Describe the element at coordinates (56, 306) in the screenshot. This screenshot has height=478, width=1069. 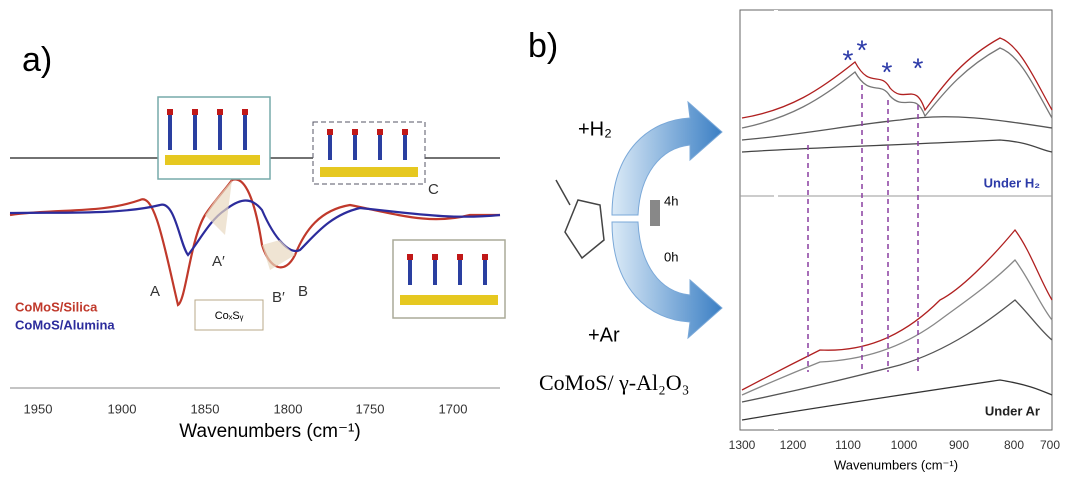
I see `legend-entry: CoMoS/Silica` at that location.